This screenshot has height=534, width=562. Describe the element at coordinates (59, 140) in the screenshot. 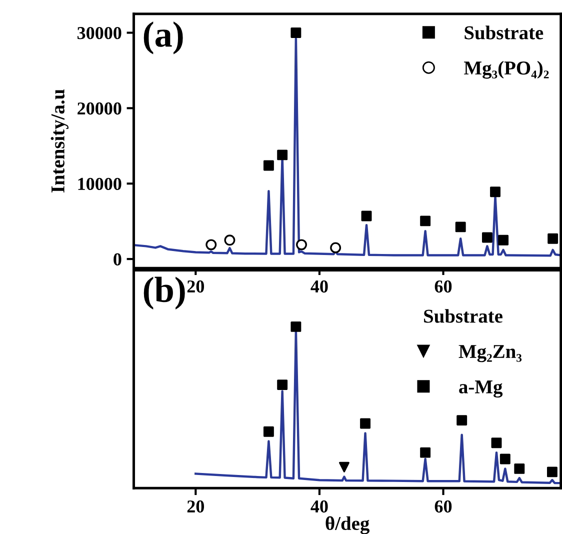

I see `y-axis-title: Intensity/a.u` at that location.